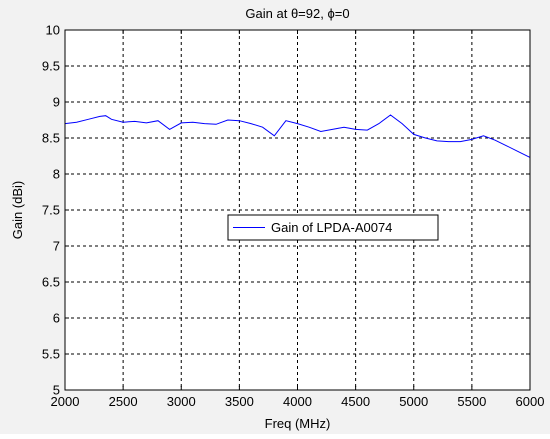 The image size is (550, 439). What do you see at coordinates (56, 174) in the screenshot?
I see `y-tick-label: 8` at bounding box center [56, 174].